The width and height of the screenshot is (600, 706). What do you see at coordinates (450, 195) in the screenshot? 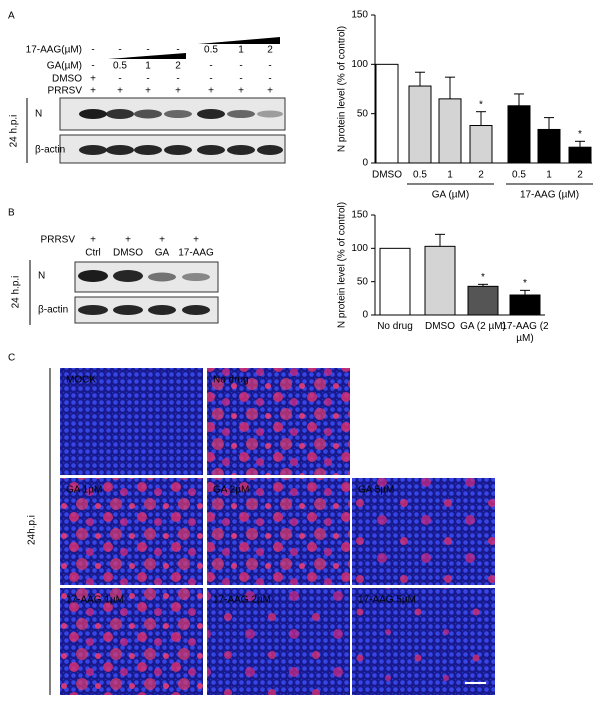
I see `group-label: GA (µM)` at bounding box center [450, 195].